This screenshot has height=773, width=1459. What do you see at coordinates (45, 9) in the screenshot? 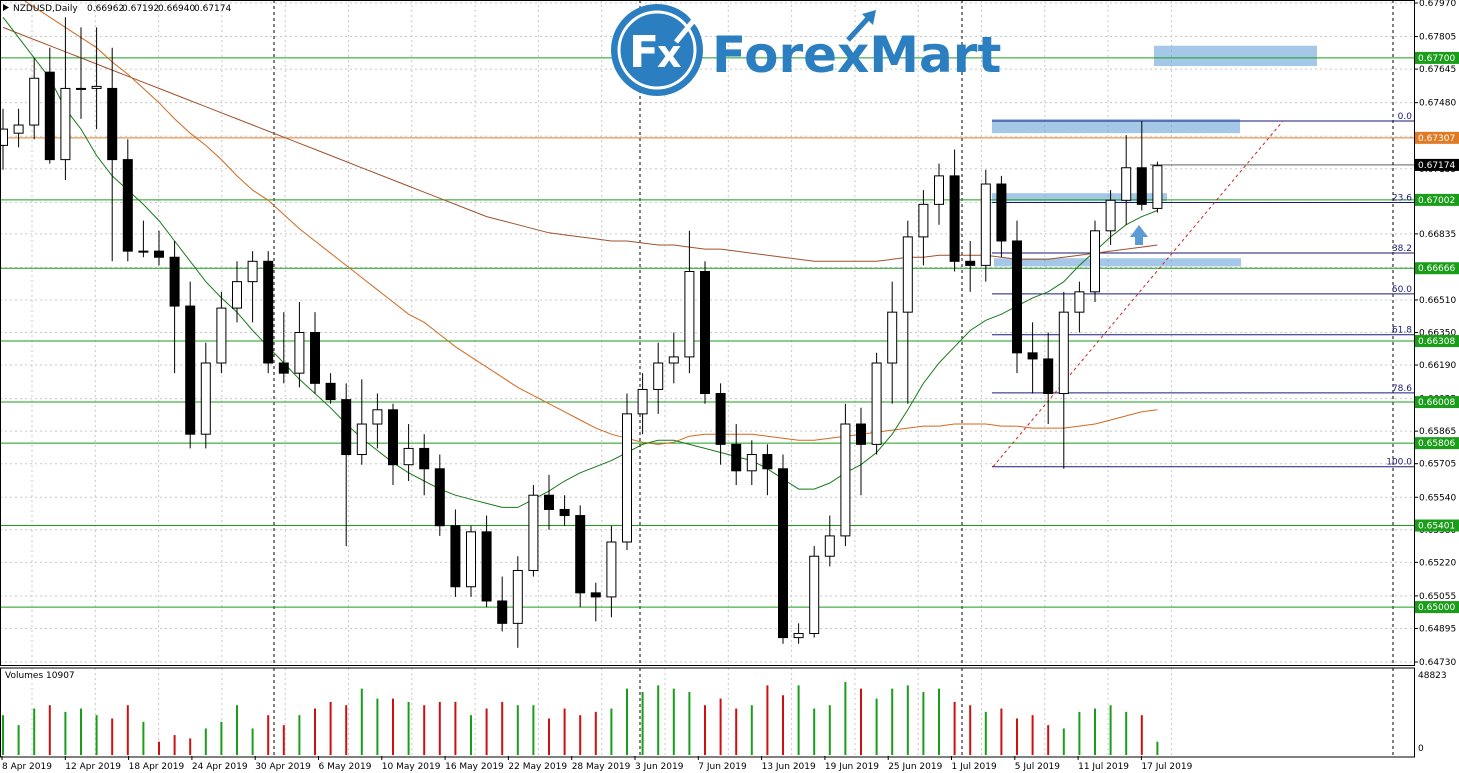
I see `chart-title: NZDUSD,Daily` at bounding box center [45, 9].